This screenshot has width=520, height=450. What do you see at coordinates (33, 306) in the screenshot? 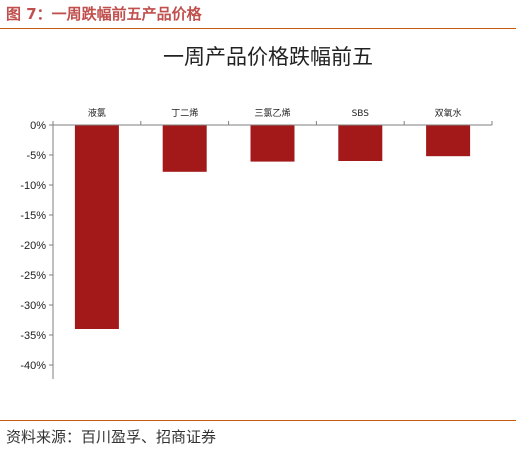
I see `y-tick-label: -30%` at bounding box center [33, 306].